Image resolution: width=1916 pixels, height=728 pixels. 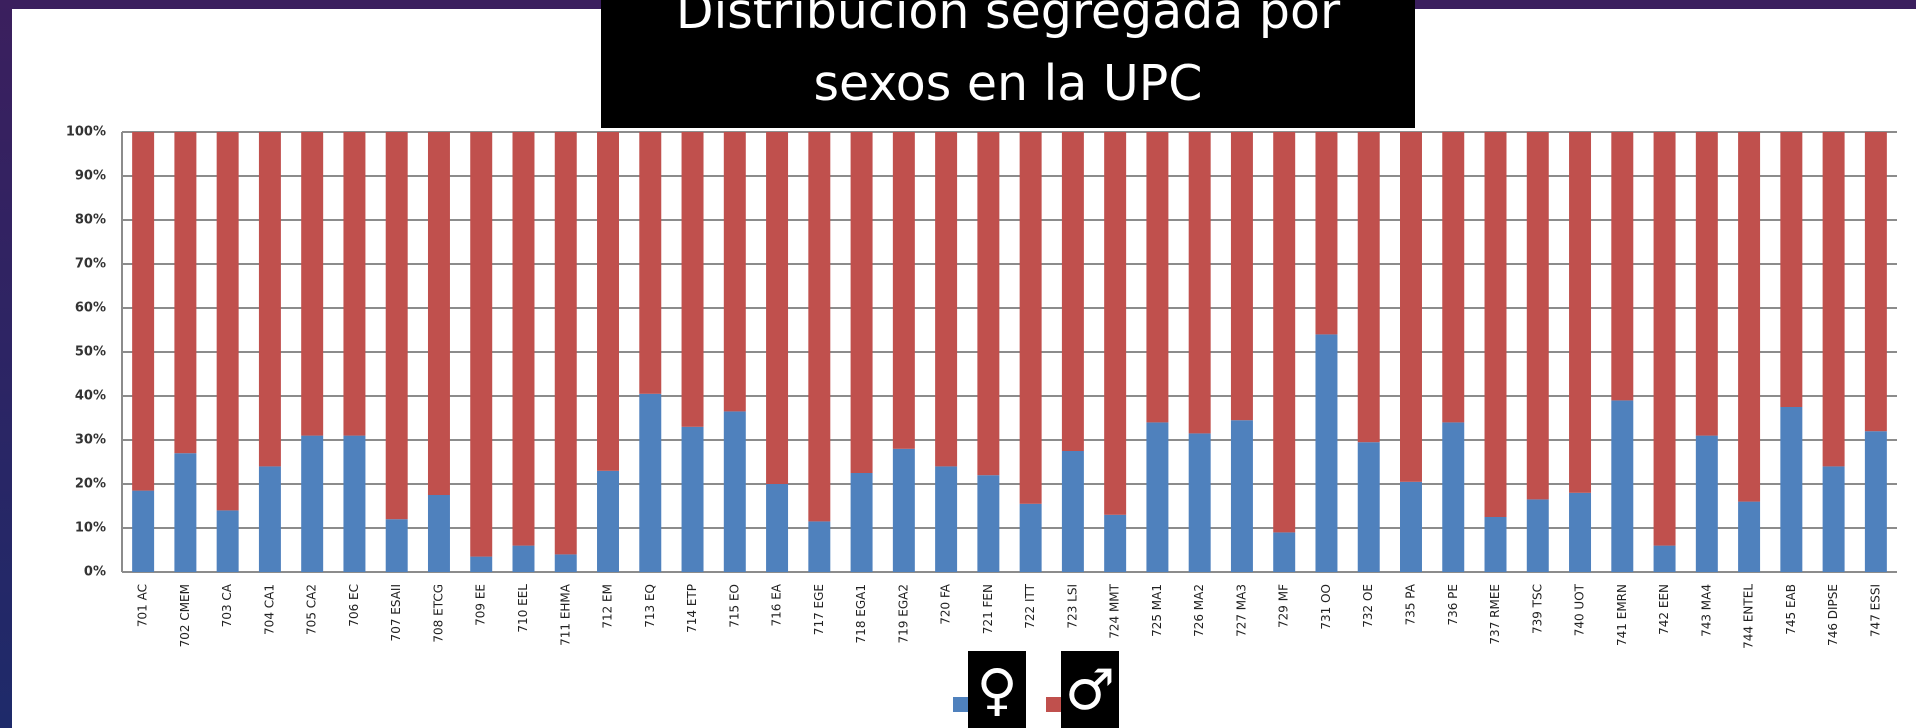 I want to click on y-tick-label: 70%, so click(x=90, y=264).